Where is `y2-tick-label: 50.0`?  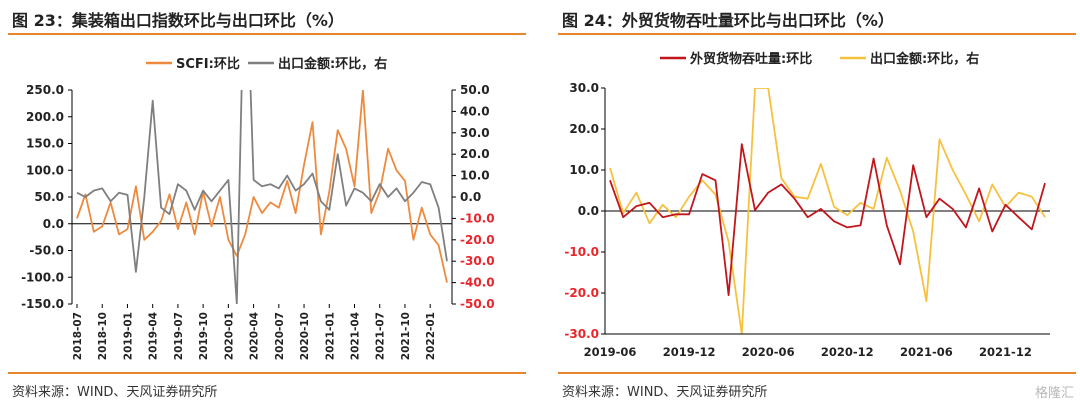 y2-tick-label: 50.0 is located at coordinates (475, 90).